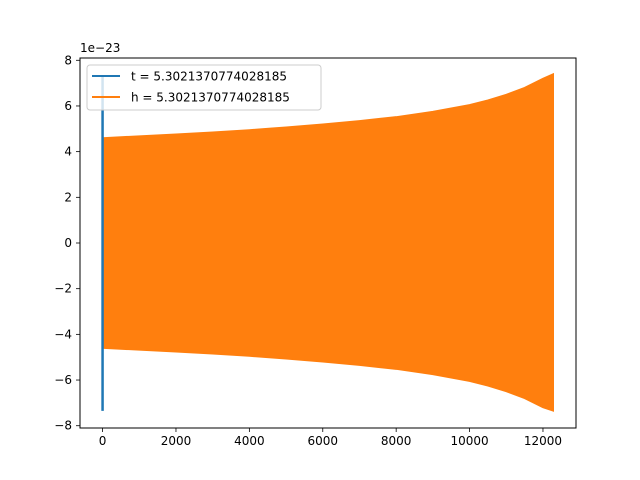 The width and height of the screenshot is (640, 480). I want to click on x-tick-label: 12000, so click(543, 441).